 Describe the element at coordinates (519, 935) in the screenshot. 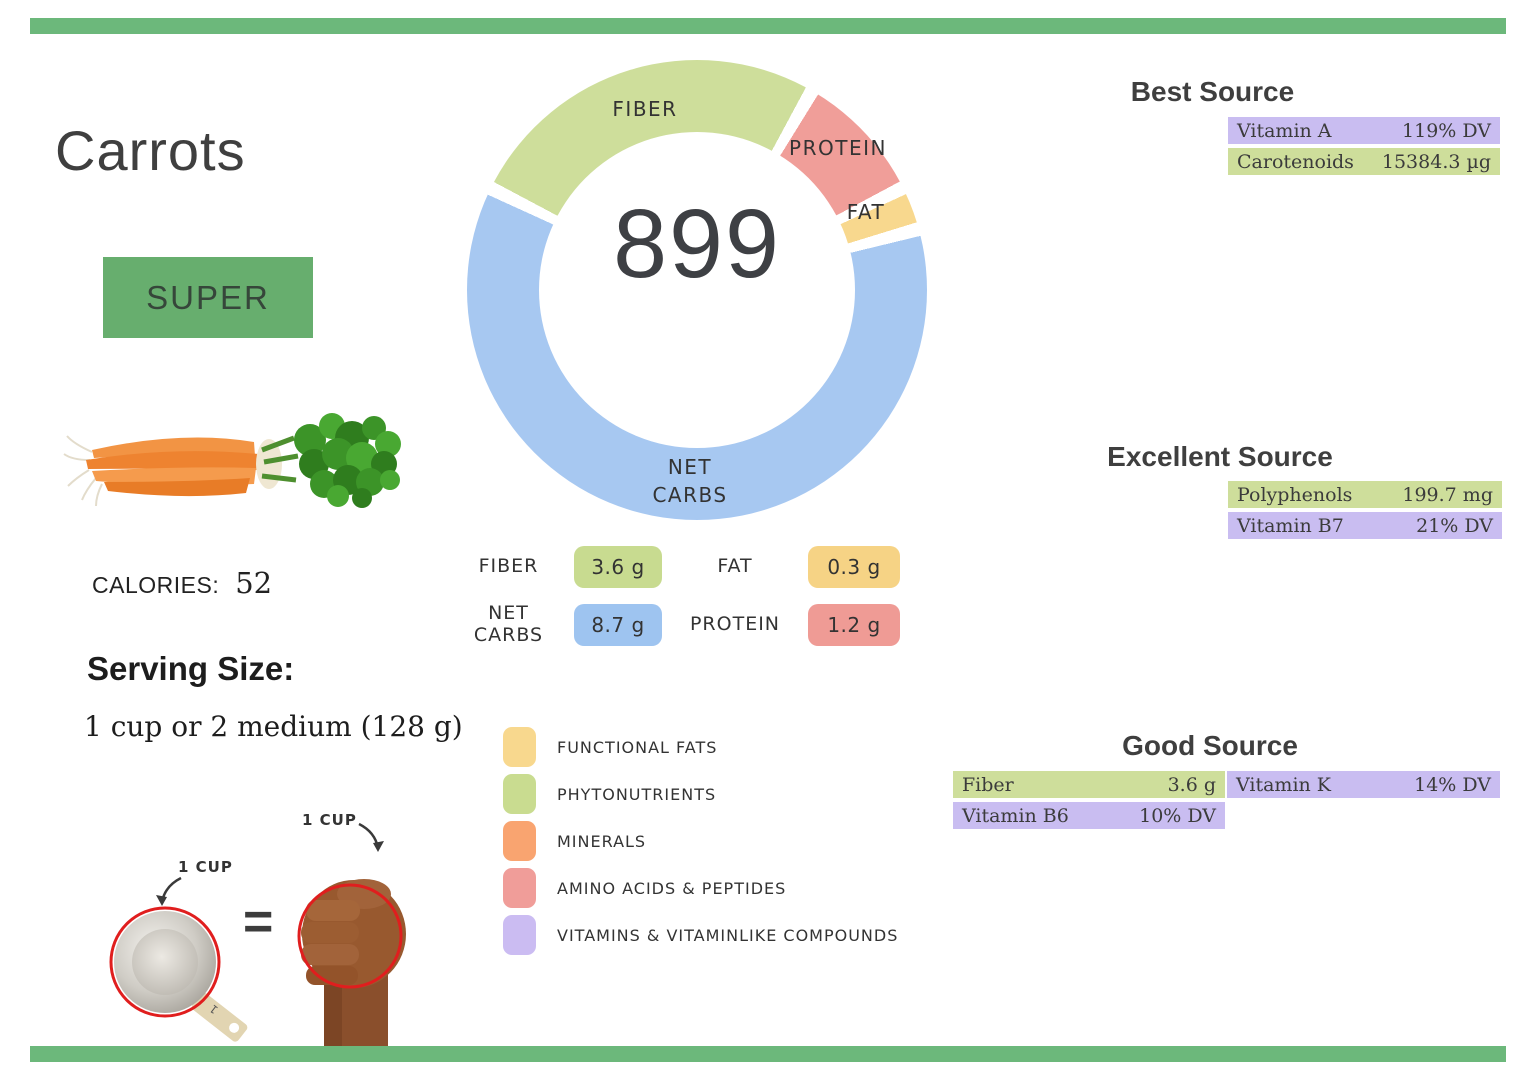

I see `vitamins-swatch-icon` at that location.